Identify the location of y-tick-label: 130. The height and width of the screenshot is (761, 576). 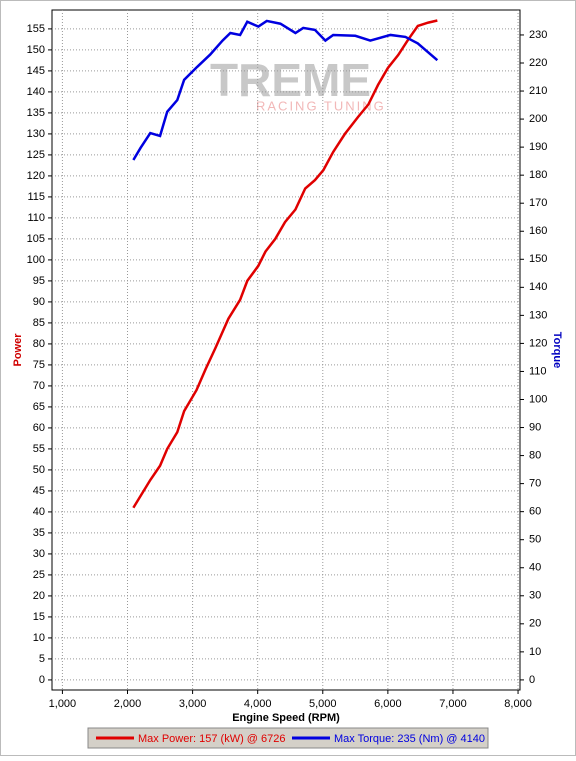
(36, 134).